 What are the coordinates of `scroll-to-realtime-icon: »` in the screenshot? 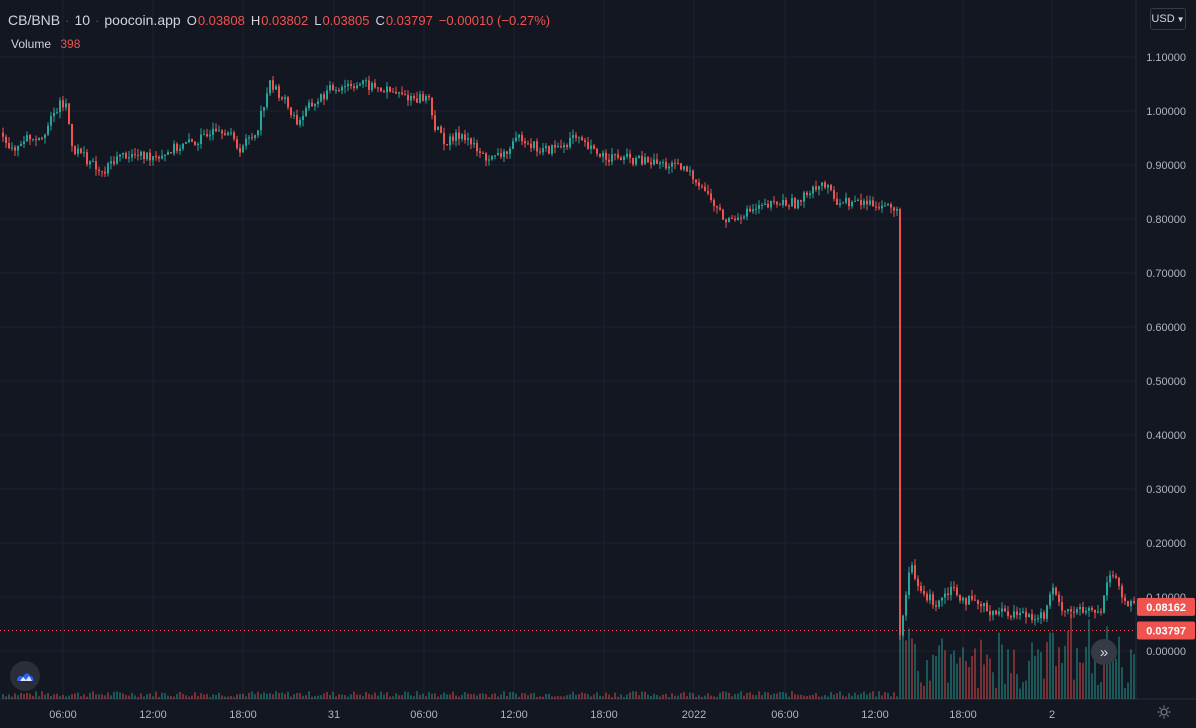 It's located at (1104, 652).